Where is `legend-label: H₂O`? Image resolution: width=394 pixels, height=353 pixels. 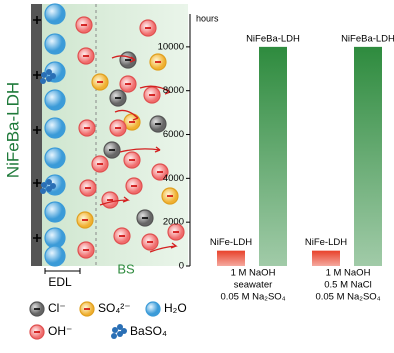 legend-label: H₂O is located at coordinates (175, 308).